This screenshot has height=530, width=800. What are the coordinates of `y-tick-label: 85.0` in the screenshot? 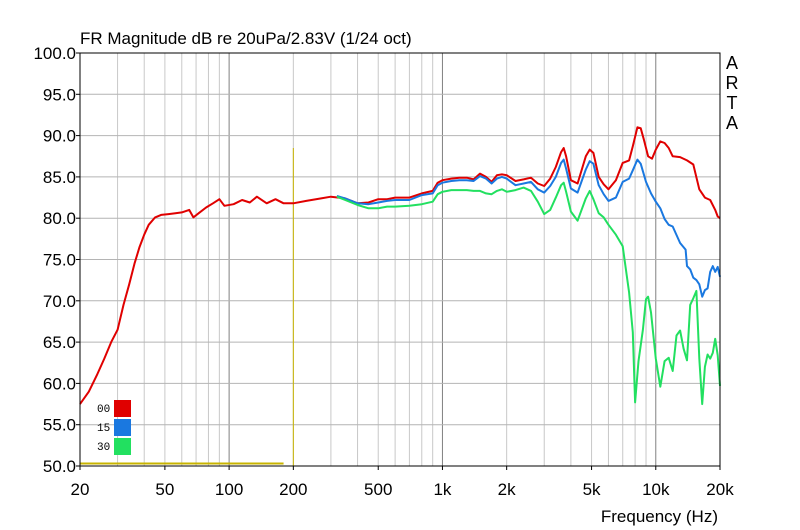 It's located at (59, 177).